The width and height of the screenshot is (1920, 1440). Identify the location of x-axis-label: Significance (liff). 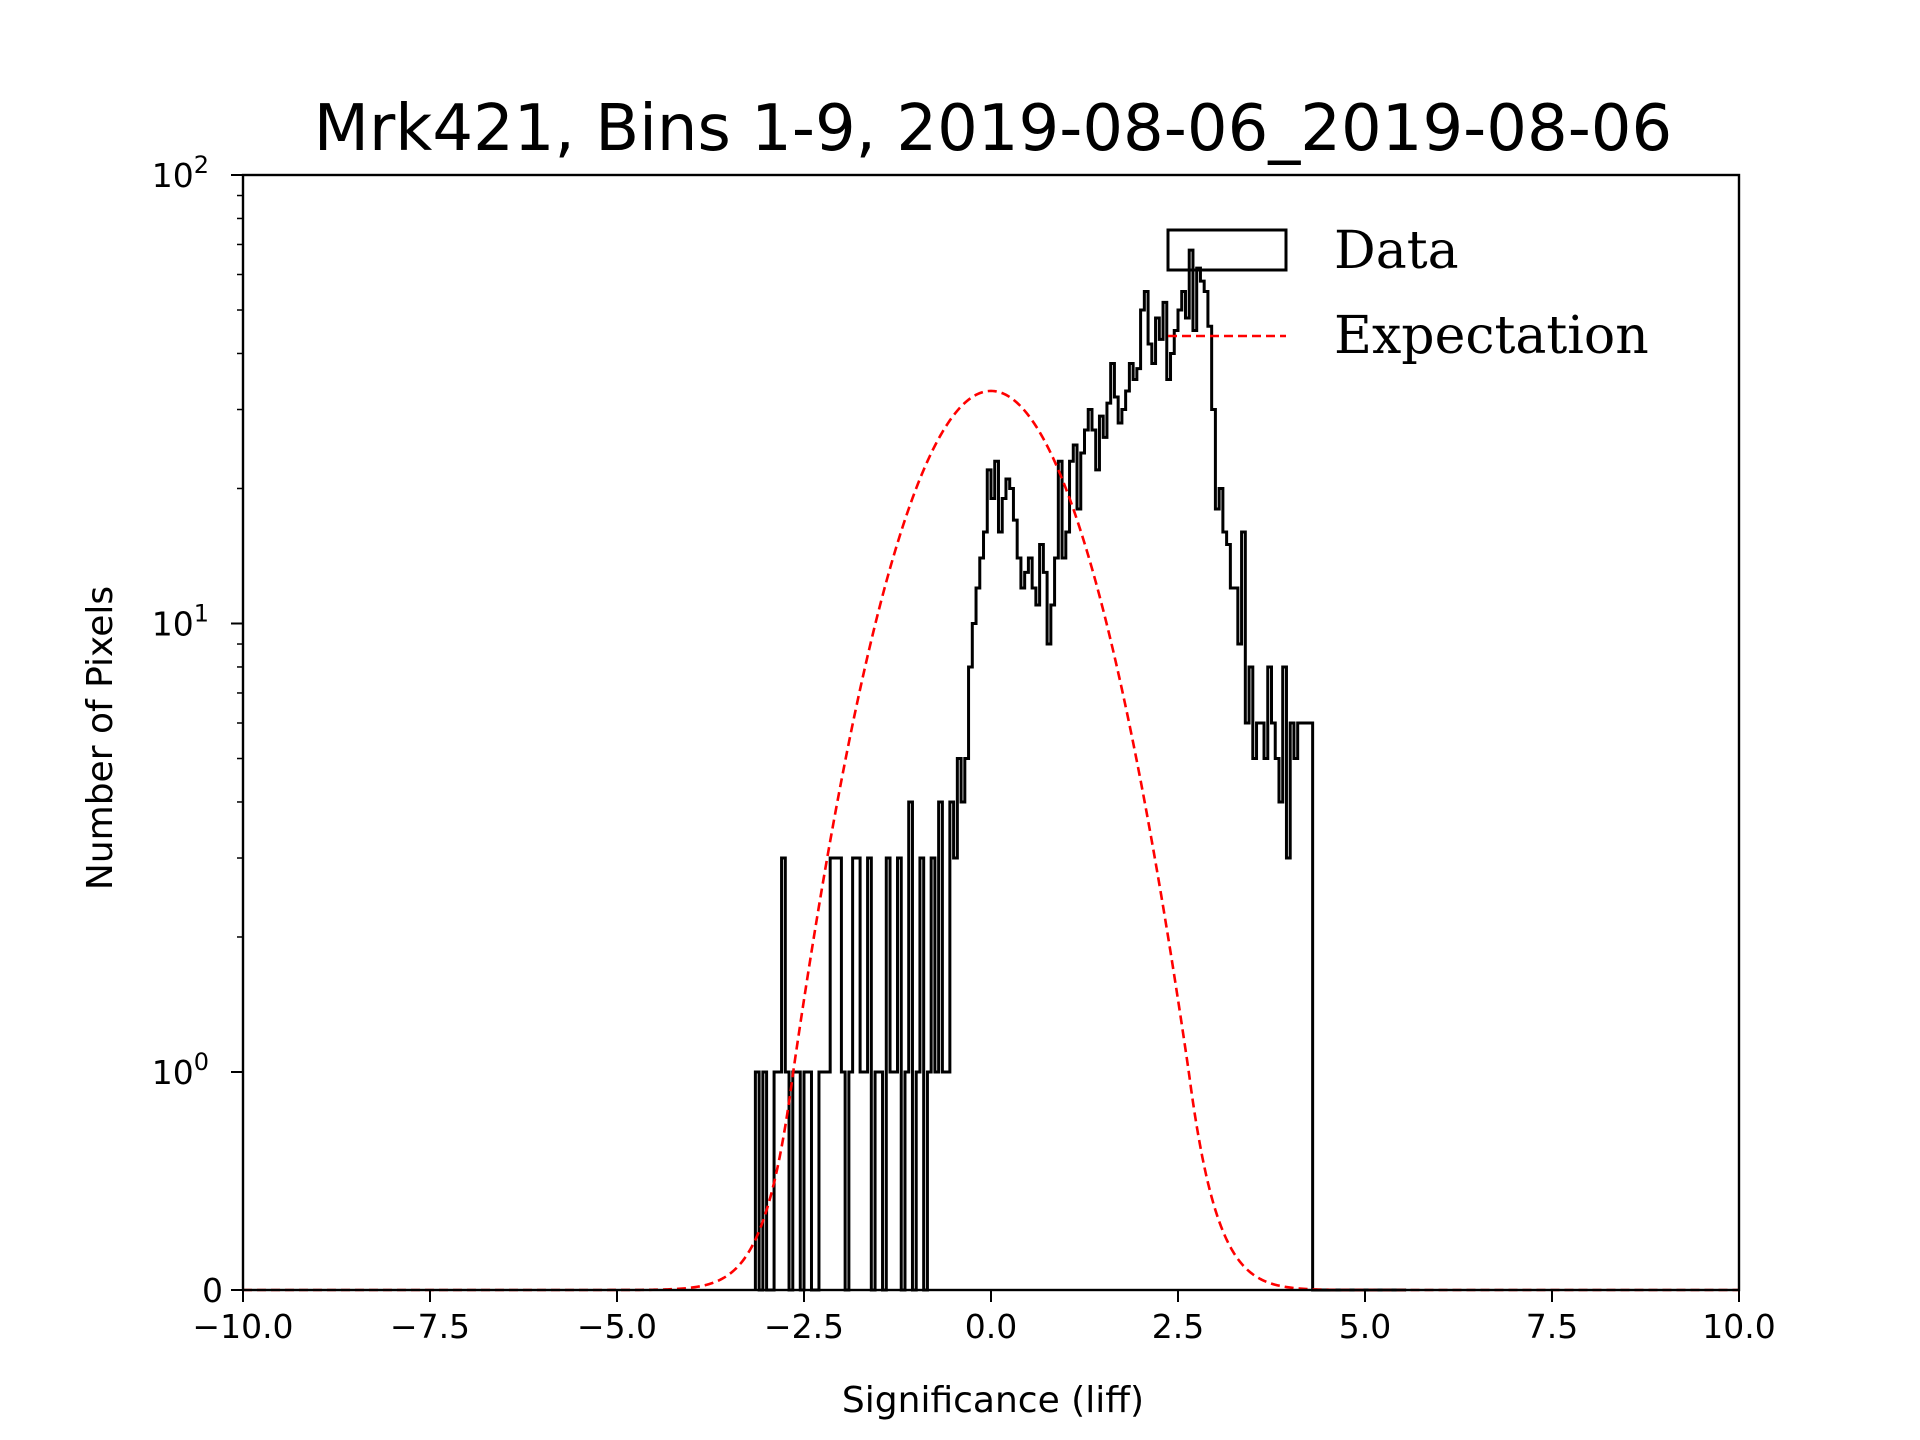
(993, 1400).